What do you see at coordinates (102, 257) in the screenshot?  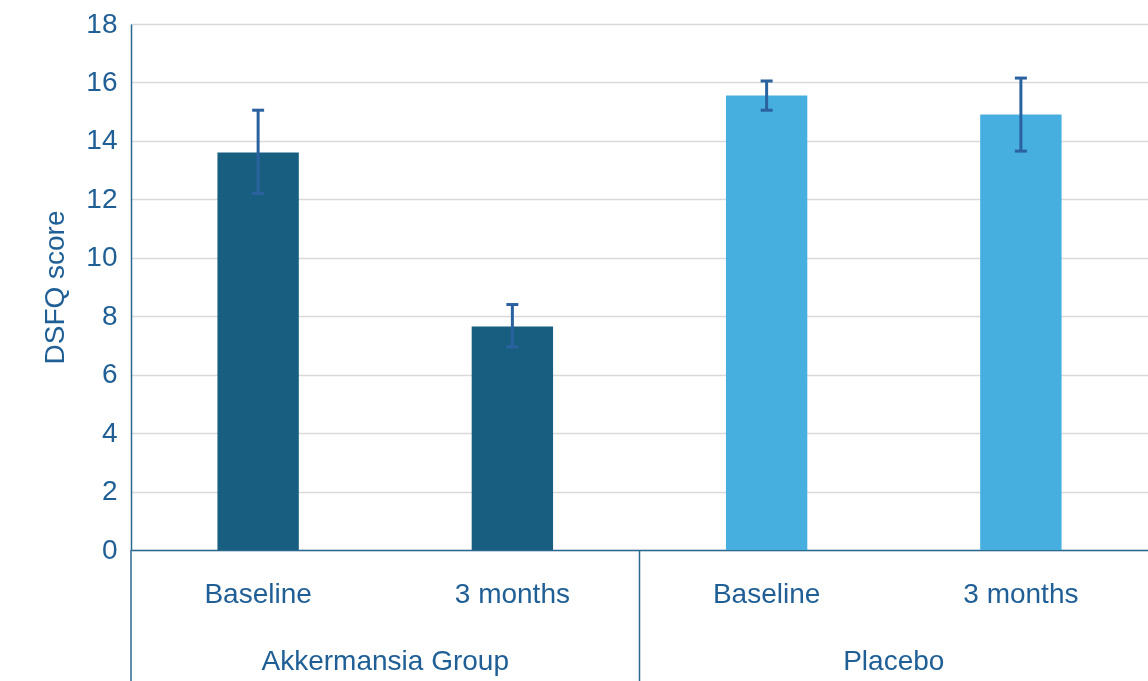 I see `y-tick-label: 10` at bounding box center [102, 257].